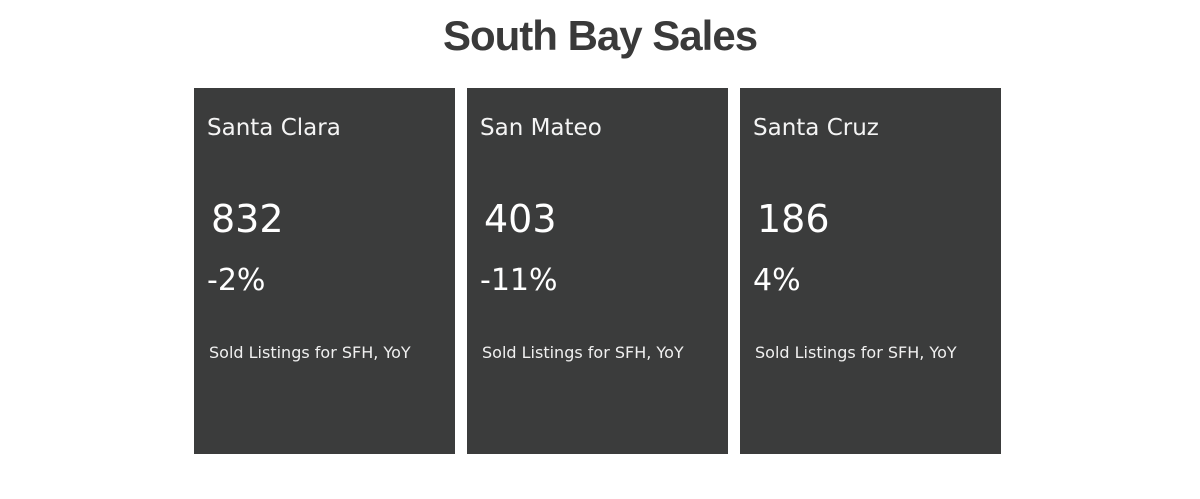 The height and width of the screenshot is (499, 1200). I want to click on card-sold-count: 186, so click(793, 219).